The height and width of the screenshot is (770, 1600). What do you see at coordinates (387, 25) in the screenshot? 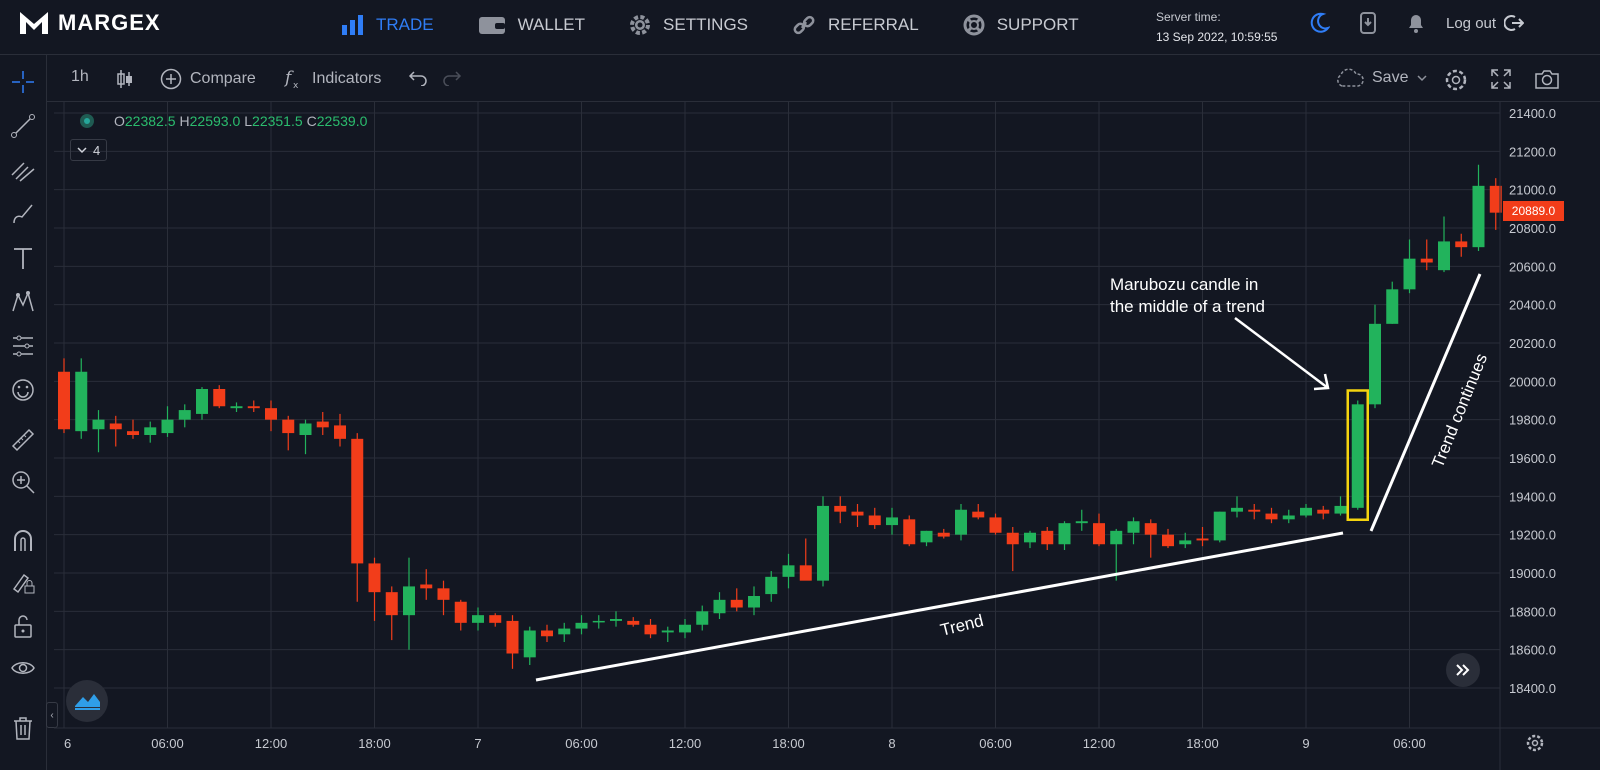
I see `nav-trade: TRADE` at bounding box center [387, 25].